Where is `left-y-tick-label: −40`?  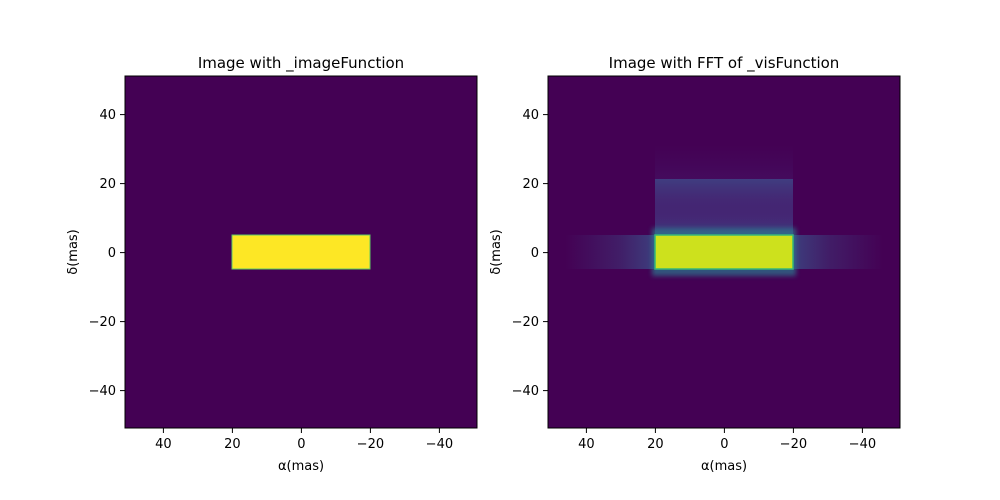
left-y-tick-label: −40 is located at coordinates (102, 391).